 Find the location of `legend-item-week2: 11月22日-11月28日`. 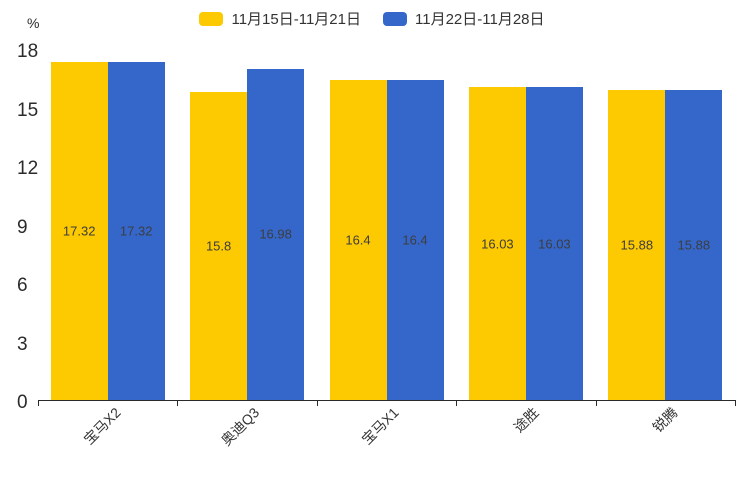

legend-item-week2: 11月22日-11月28日 is located at coordinates (464, 18).